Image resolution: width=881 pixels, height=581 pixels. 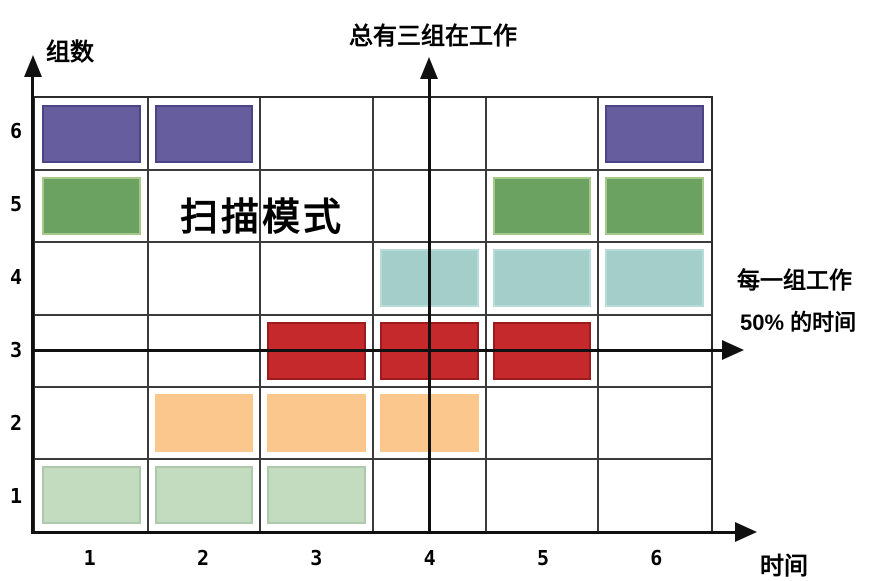 I want to click on x-axis-label: 时间, so click(x=784, y=566).